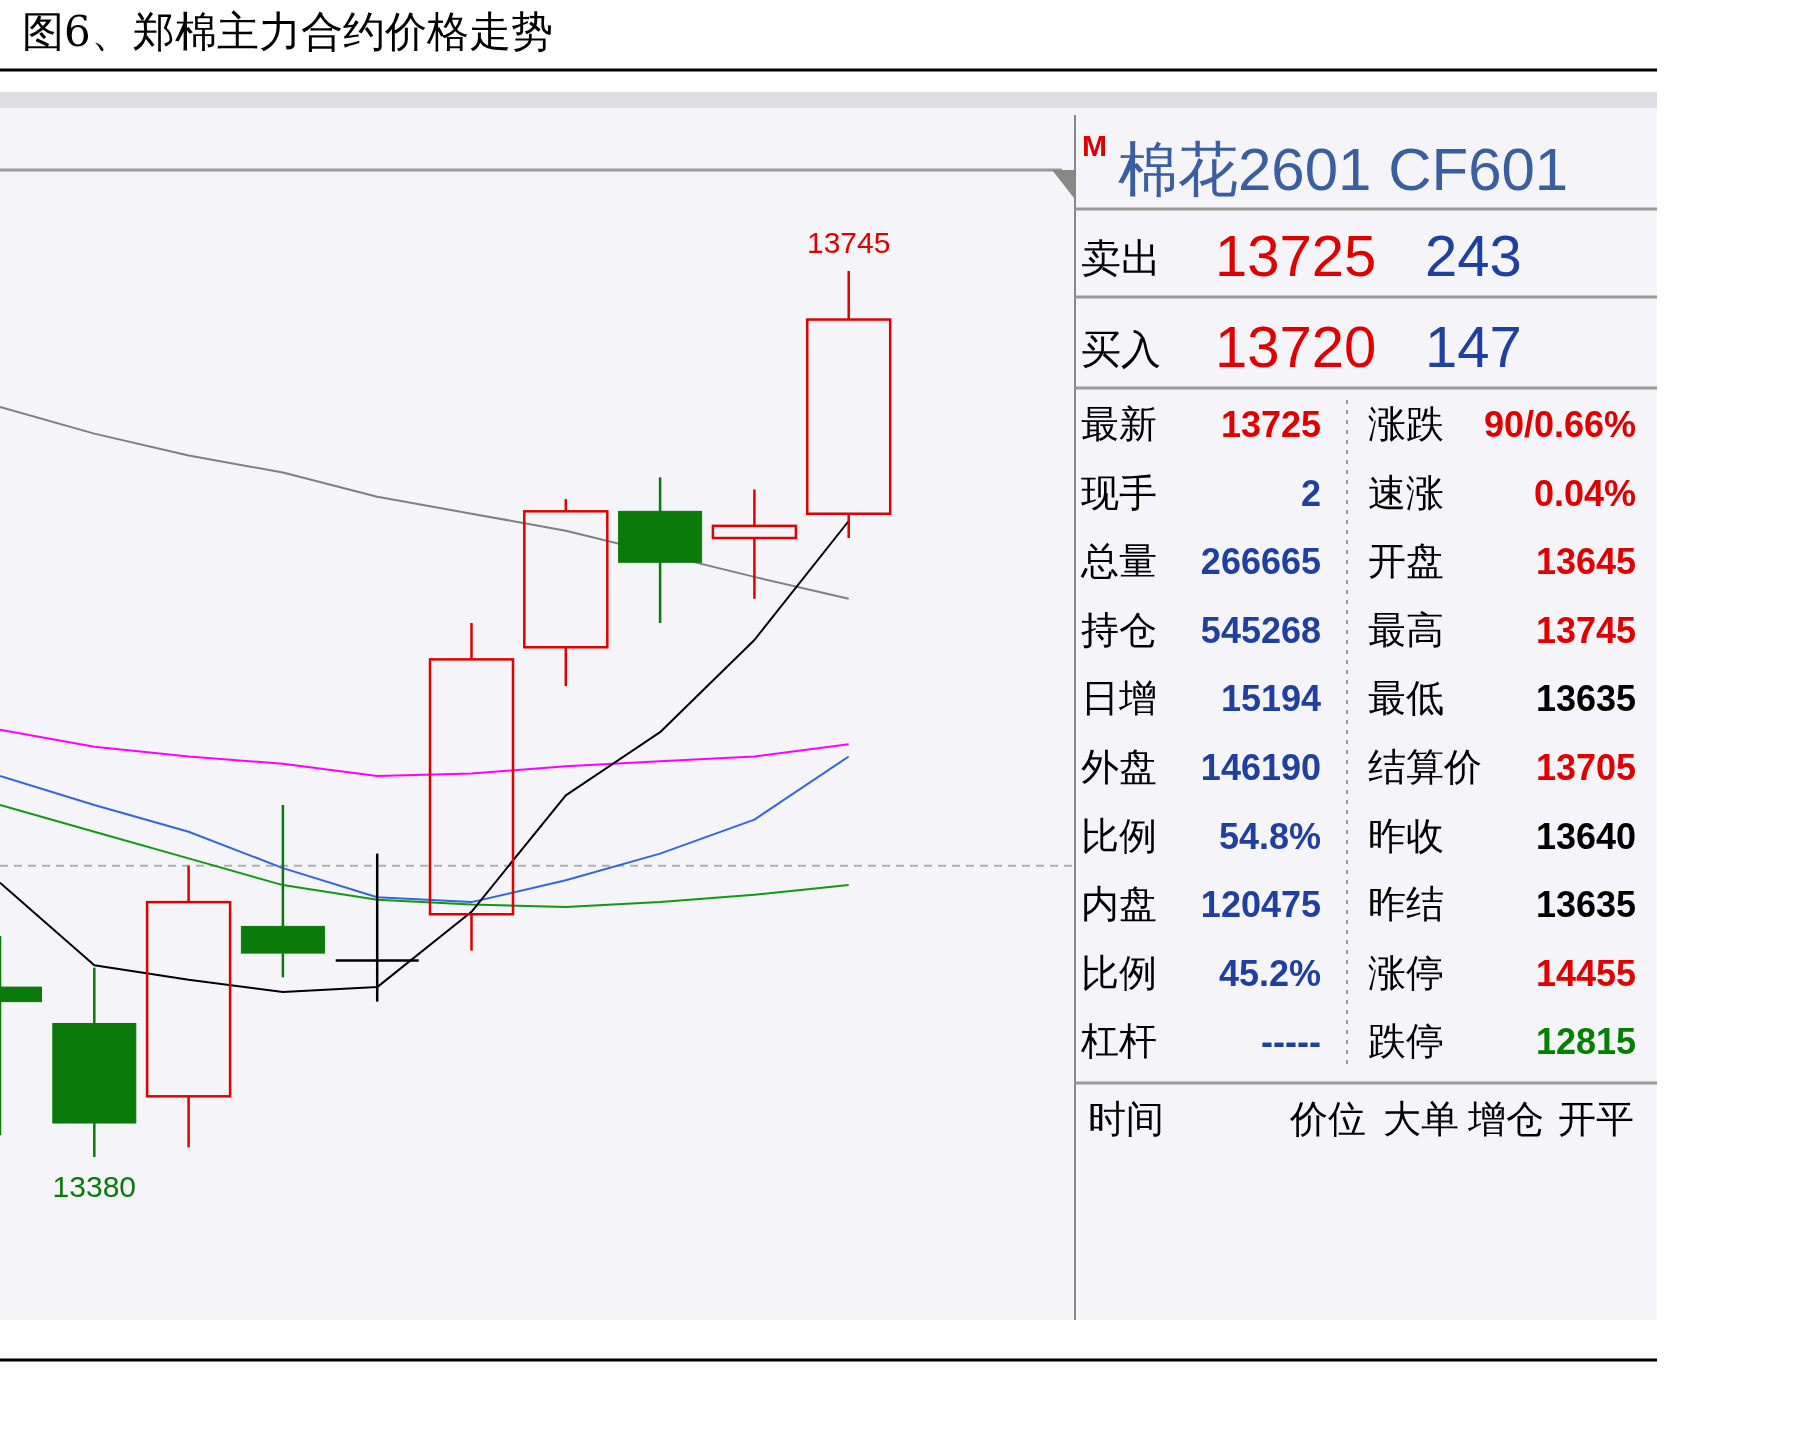 The height and width of the screenshot is (1441, 1808). I want to click on text: 54.8%, so click(1269, 836).